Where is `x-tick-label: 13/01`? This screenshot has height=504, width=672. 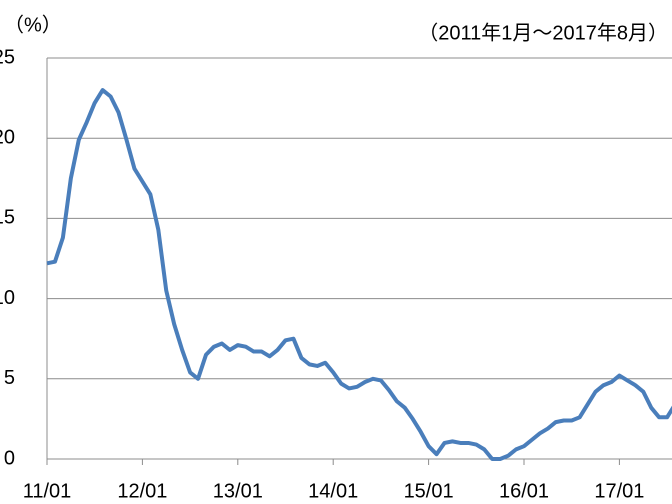
x-tick-label: 13/01 is located at coordinates (238, 491).